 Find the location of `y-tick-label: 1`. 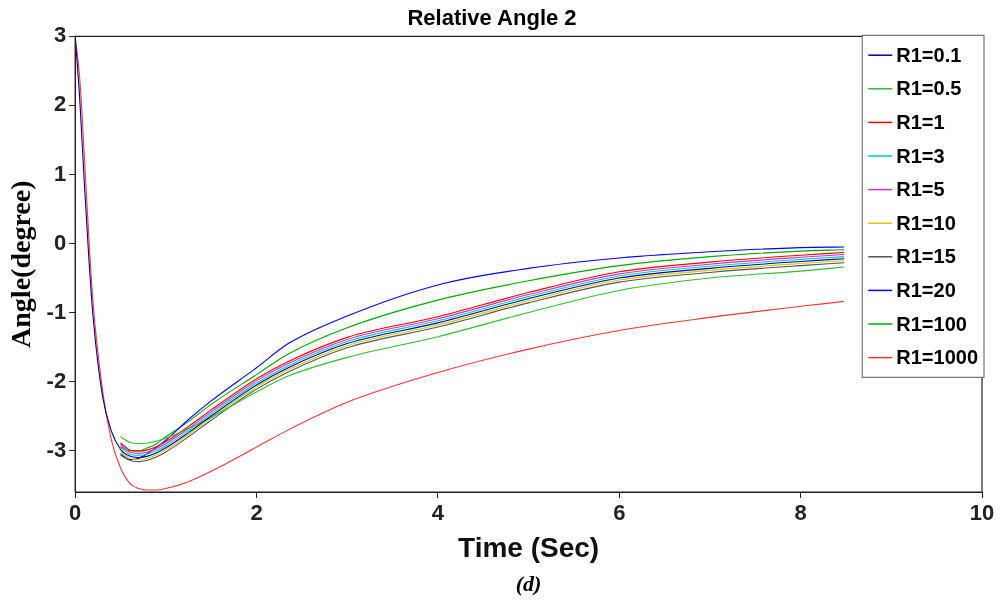

y-tick-label: 1 is located at coordinates (60, 173).